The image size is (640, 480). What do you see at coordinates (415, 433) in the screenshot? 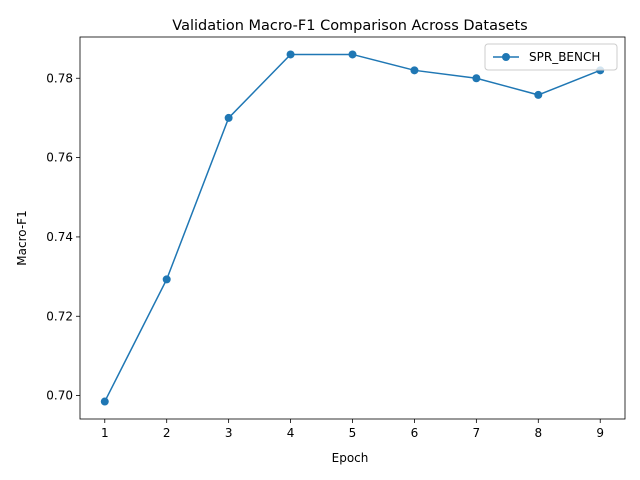
I see `x-tick-label: 6` at bounding box center [415, 433].